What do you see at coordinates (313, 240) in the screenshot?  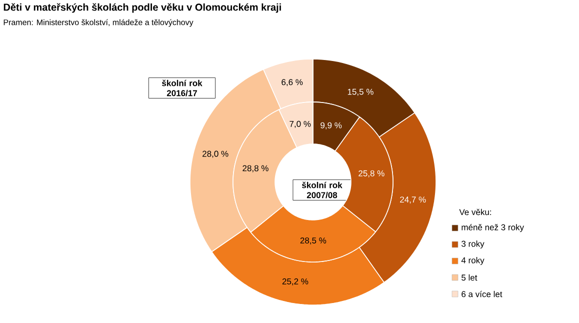 I see `data-label: 28,5 %` at bounding box center [313, 240].